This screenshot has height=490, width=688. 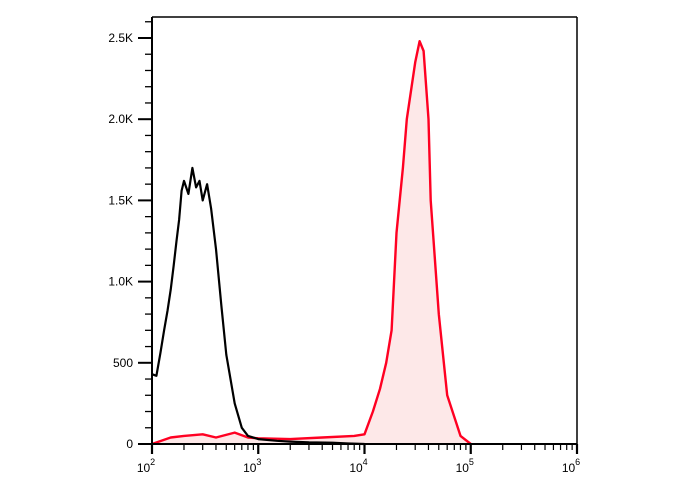 What do you see at coordinates (130, 236) in the screenshot?
I see `y-axis-ticks: 0 500 1.0K 1.5K 2.0K 2.5K` at bounding box center [130, 236].